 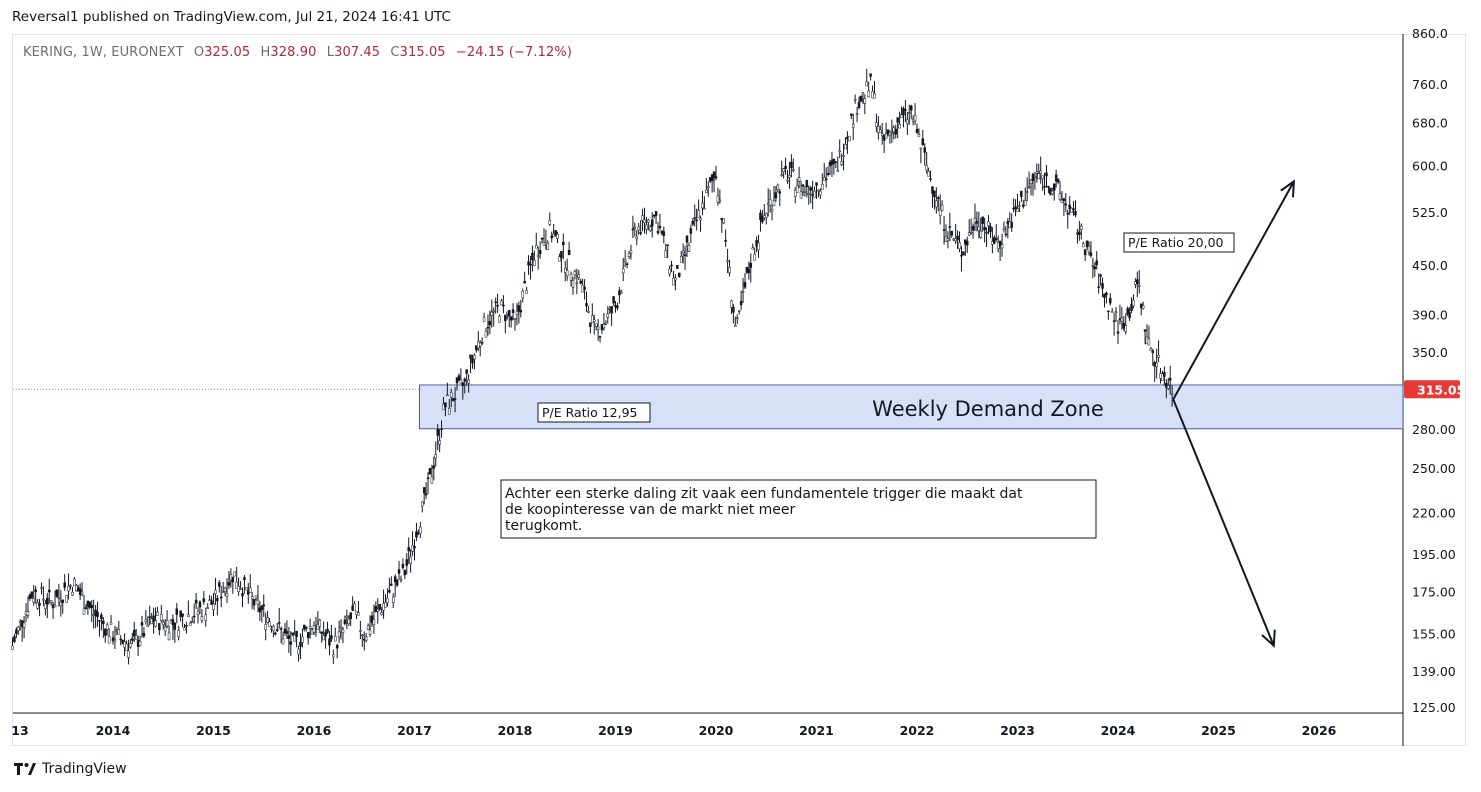 I want to click on y-tick-label: 250.00, so click(x=1434, y=468).